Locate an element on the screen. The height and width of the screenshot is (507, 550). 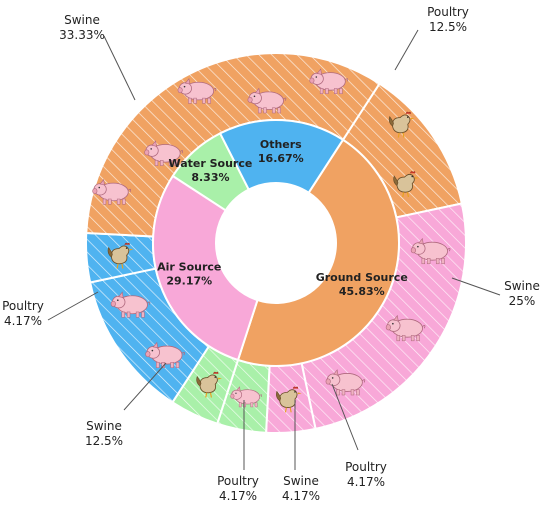
inner-label-water-source: Water Source 8.33% is located at coordinates (210, 170).